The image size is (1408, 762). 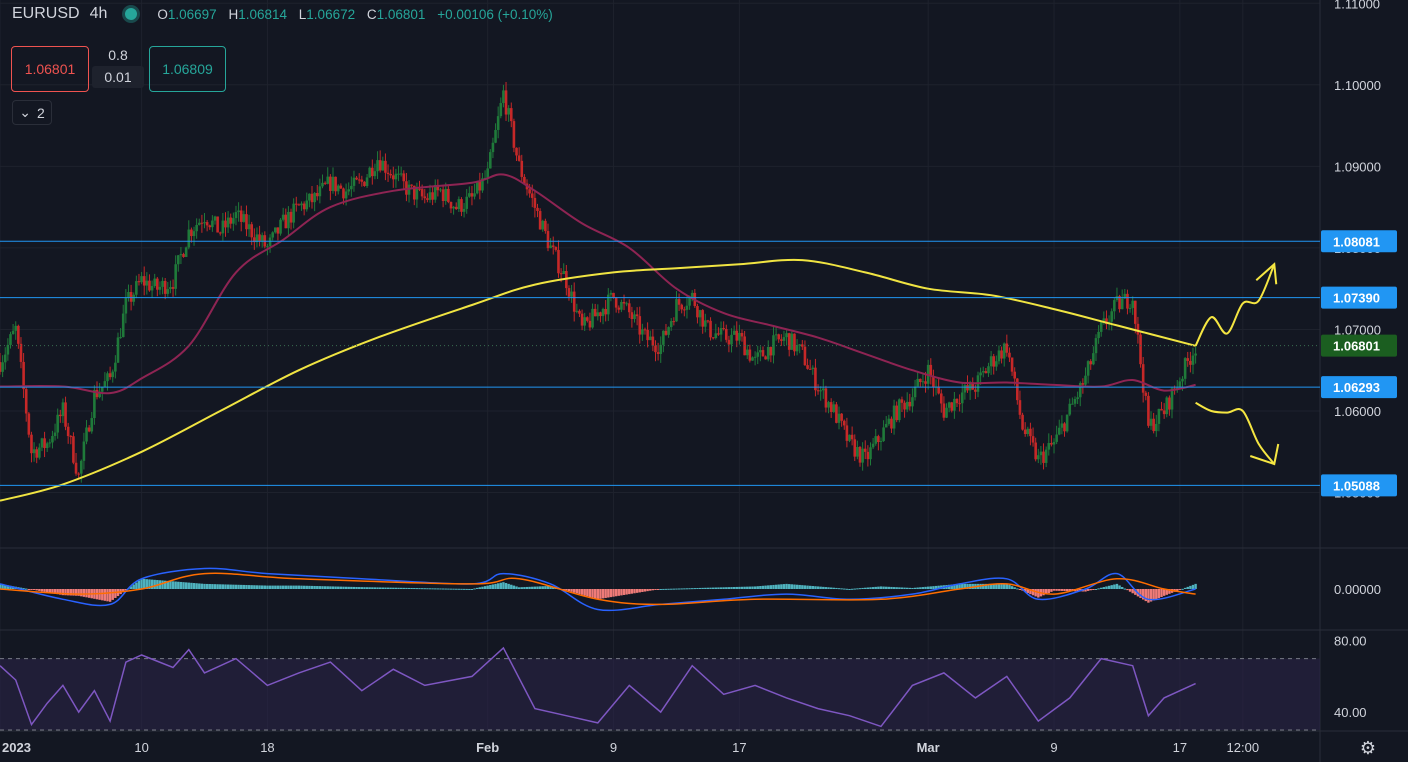 I want to click on macd-line, so click(x=598, y=589).